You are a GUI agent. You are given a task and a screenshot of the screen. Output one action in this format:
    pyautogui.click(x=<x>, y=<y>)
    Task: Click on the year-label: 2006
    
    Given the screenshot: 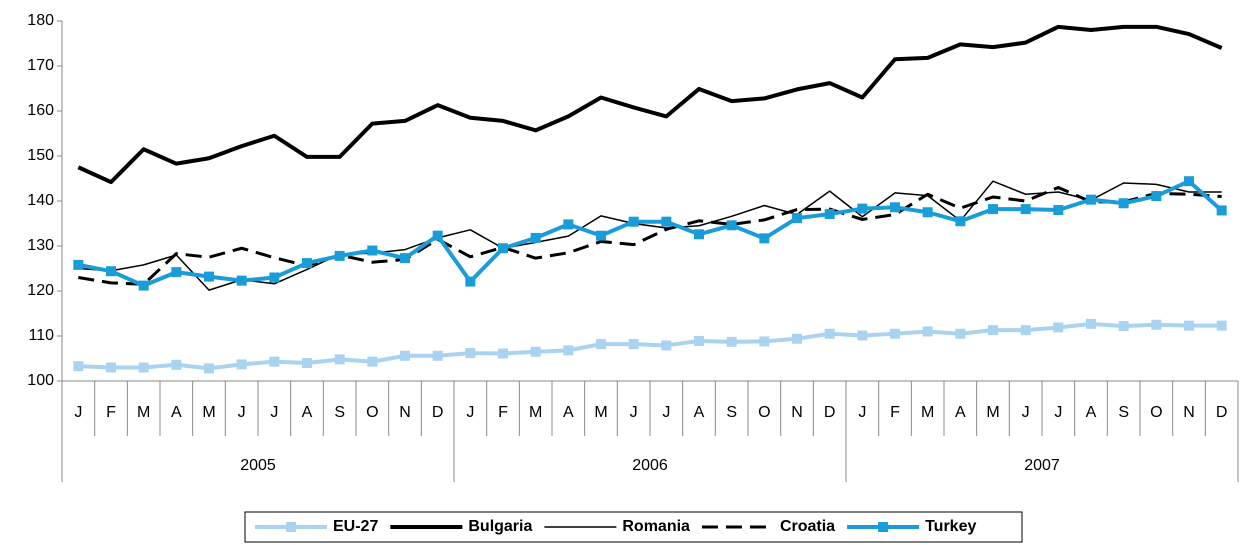 What is the action you would take?
    pyautogui.click(x=650, y=465)
    